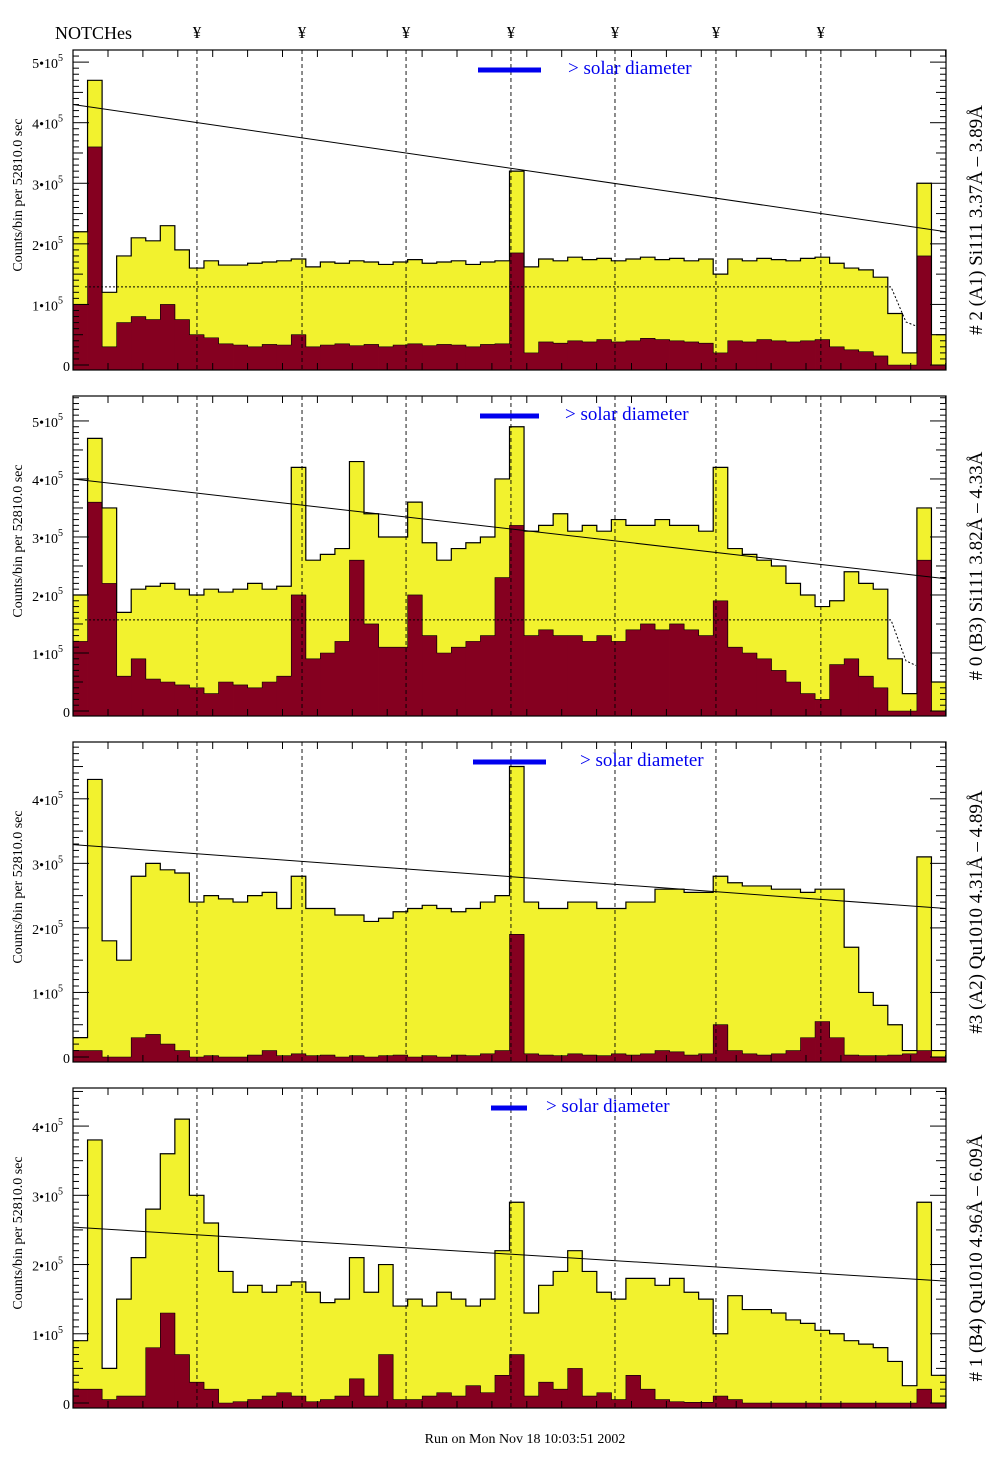  What do you see at coordinates (45, 539) in the screenshot?
I see `y-tick-base: 3•10` at bounding box center [45, 539].